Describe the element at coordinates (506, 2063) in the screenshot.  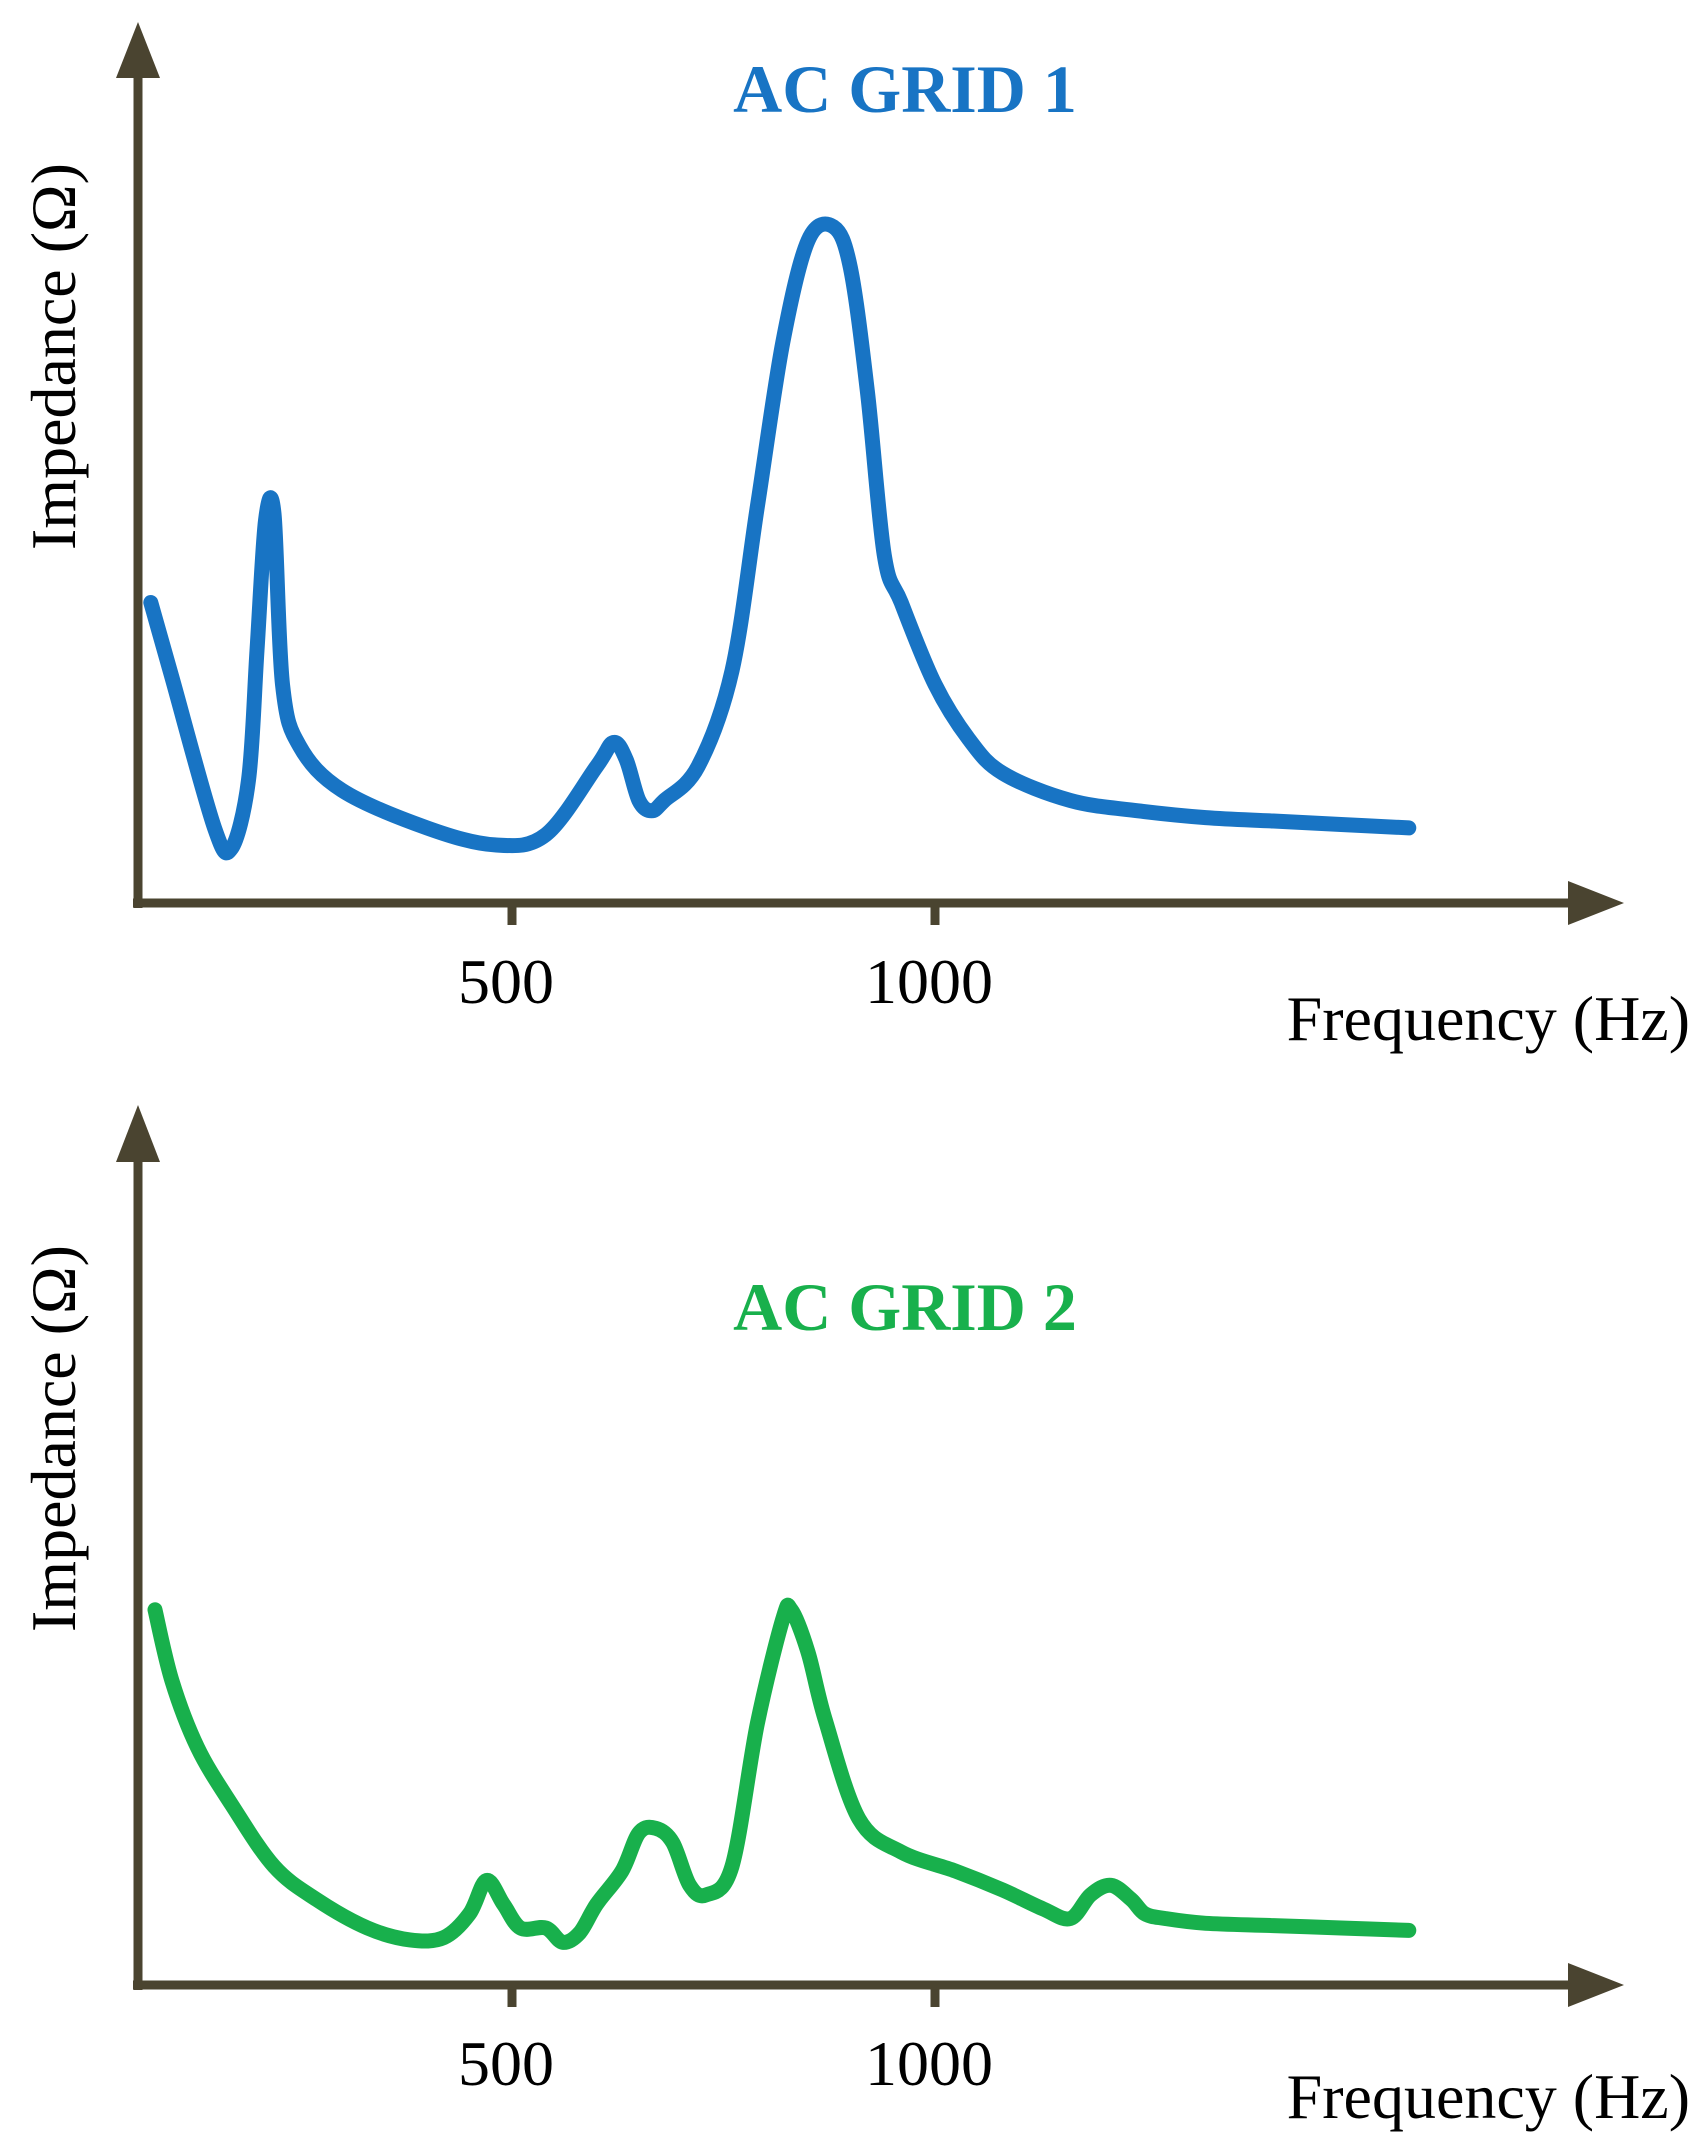
I see `chart2-x-tick-label-500: 500` at that location.